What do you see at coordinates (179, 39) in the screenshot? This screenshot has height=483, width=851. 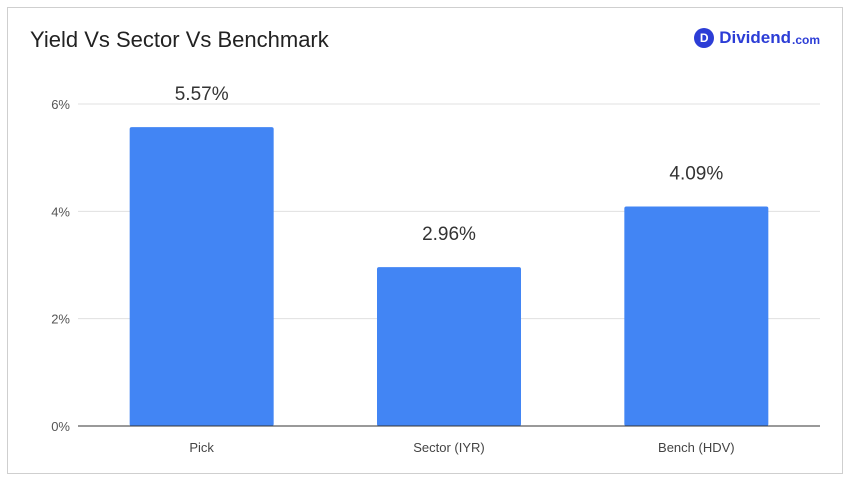 I see `chart-title: Yield Vs Sector Vs Benchmark` at bounding box center [179, 39].